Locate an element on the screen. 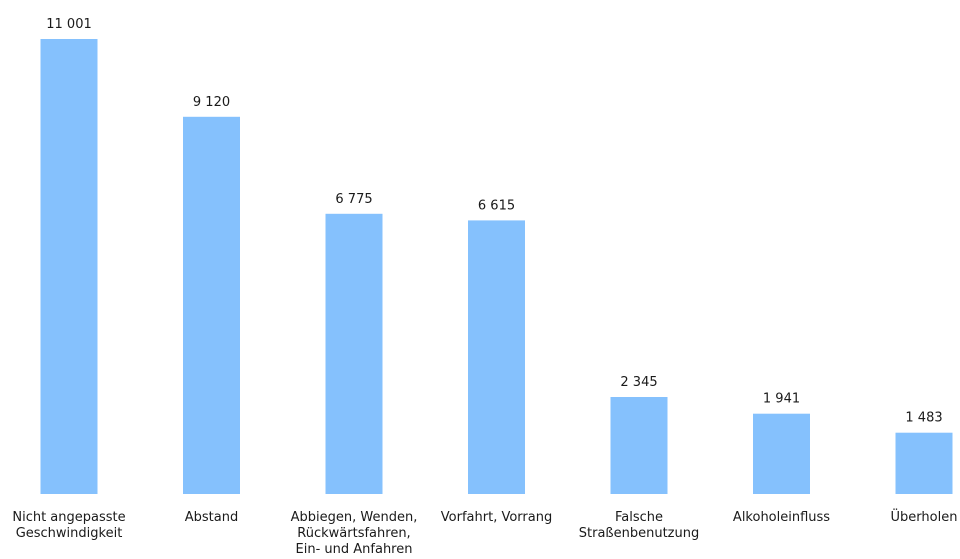  category-label: Alkoholeinfluss is located at coordinates (781, 517).